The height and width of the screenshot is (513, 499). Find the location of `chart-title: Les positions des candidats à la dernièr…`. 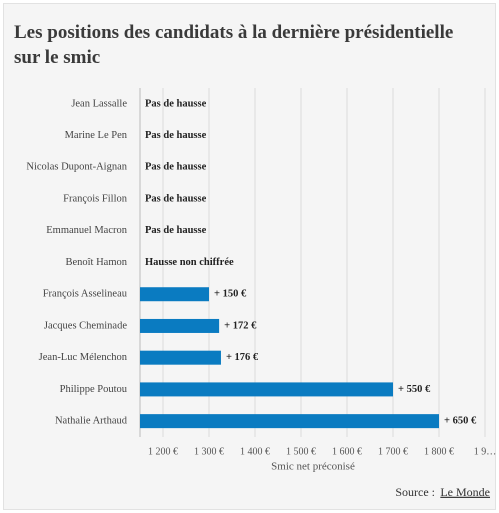

chart-title: Les positions des candidats à la dernièr… is located at coordinates (233, 45).